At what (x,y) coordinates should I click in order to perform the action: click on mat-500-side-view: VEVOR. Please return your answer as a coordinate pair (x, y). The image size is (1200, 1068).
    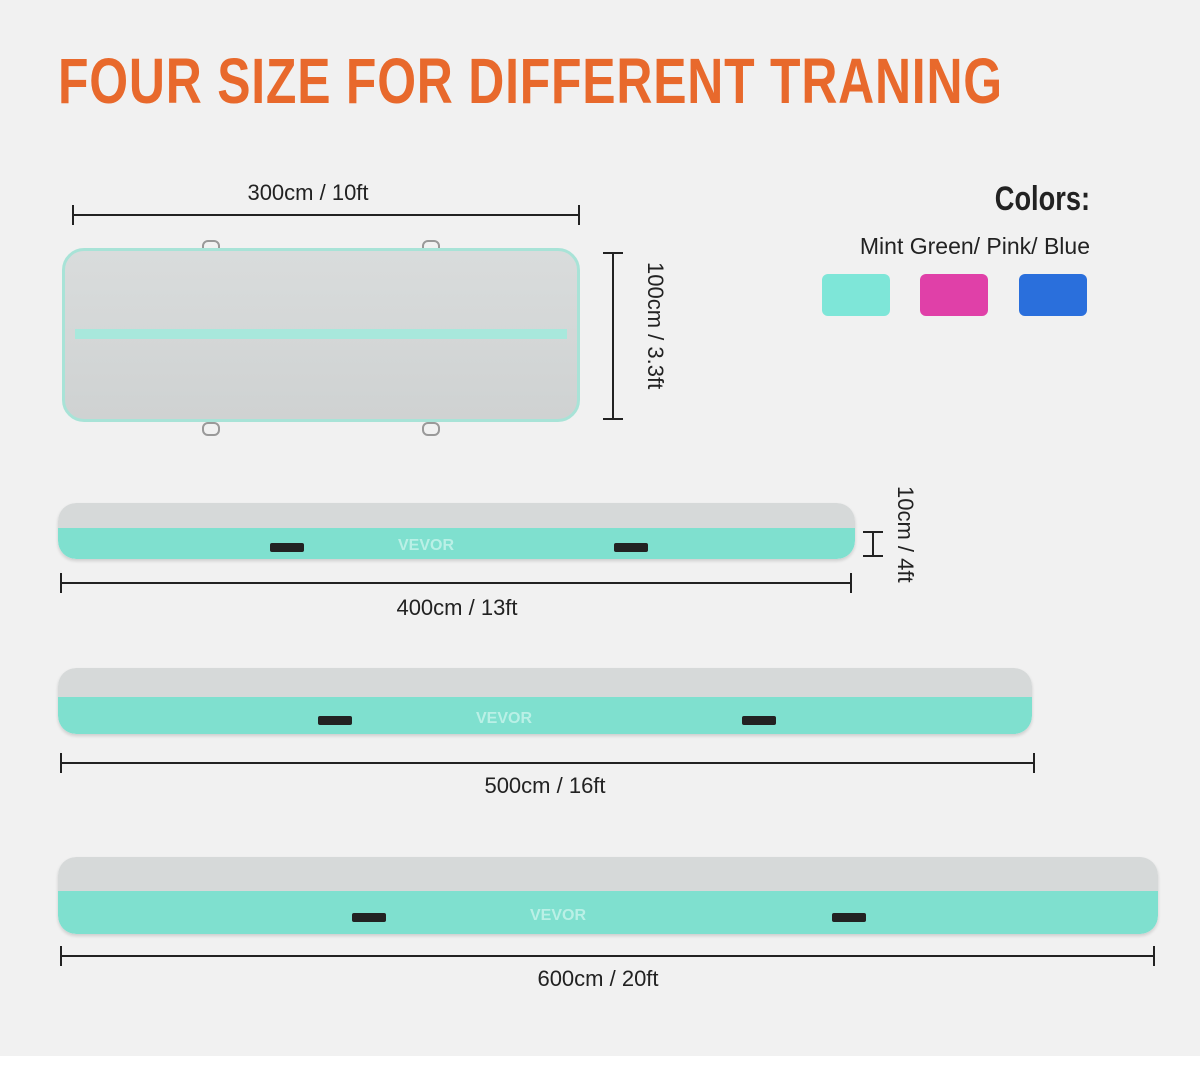
    Looking at the image, I should click on (545, 701).